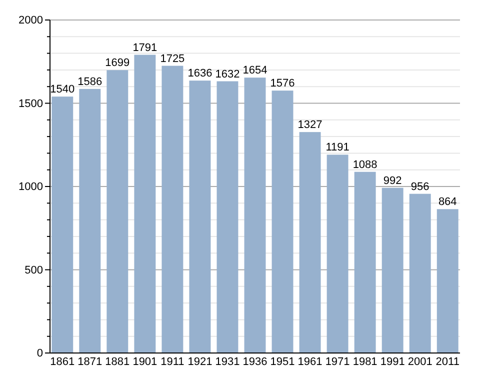 The image size is (488, 373). What do you see at coordinates (337, 362) in the screenshot?
I see `x-tick-label: 1971` at bounding box center [337, 362].